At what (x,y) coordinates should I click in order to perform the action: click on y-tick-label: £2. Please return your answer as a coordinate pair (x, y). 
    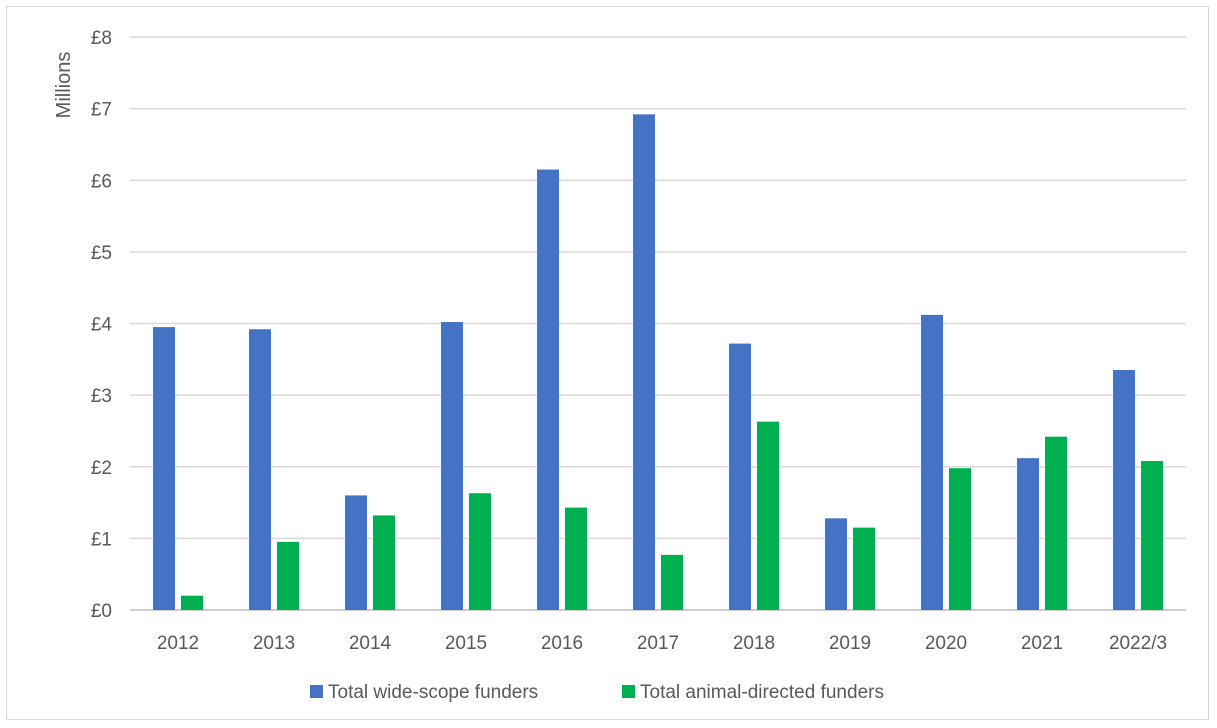
    Looking at the image, I should click on (101, 468).